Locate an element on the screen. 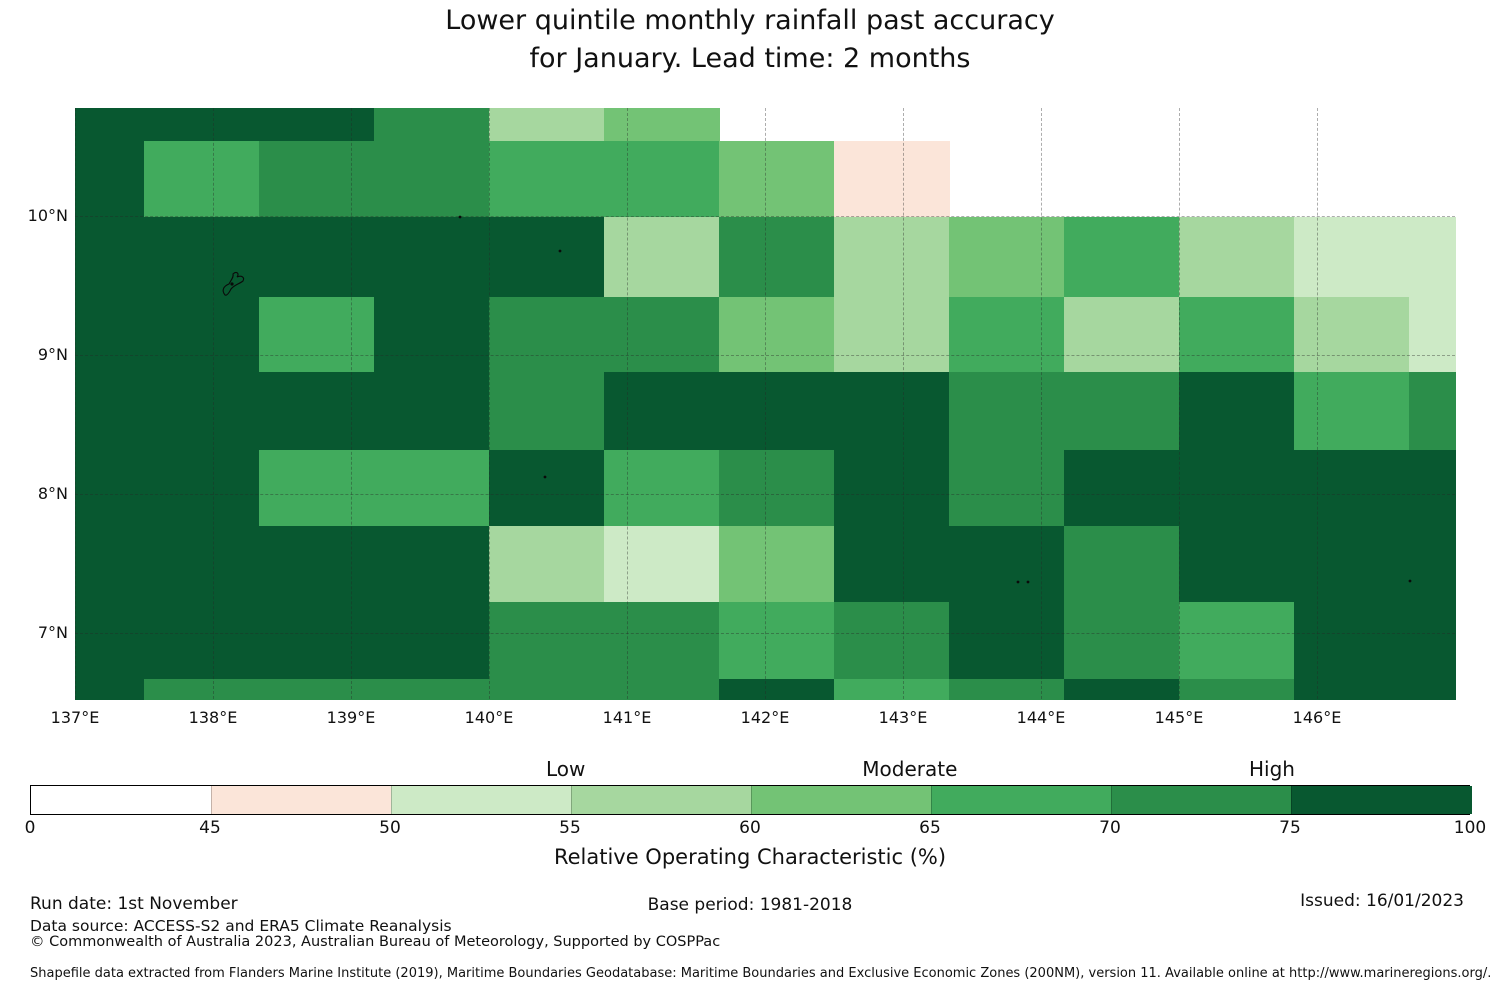  y-tick-label: 8°N is located at coordinates (52, 493).